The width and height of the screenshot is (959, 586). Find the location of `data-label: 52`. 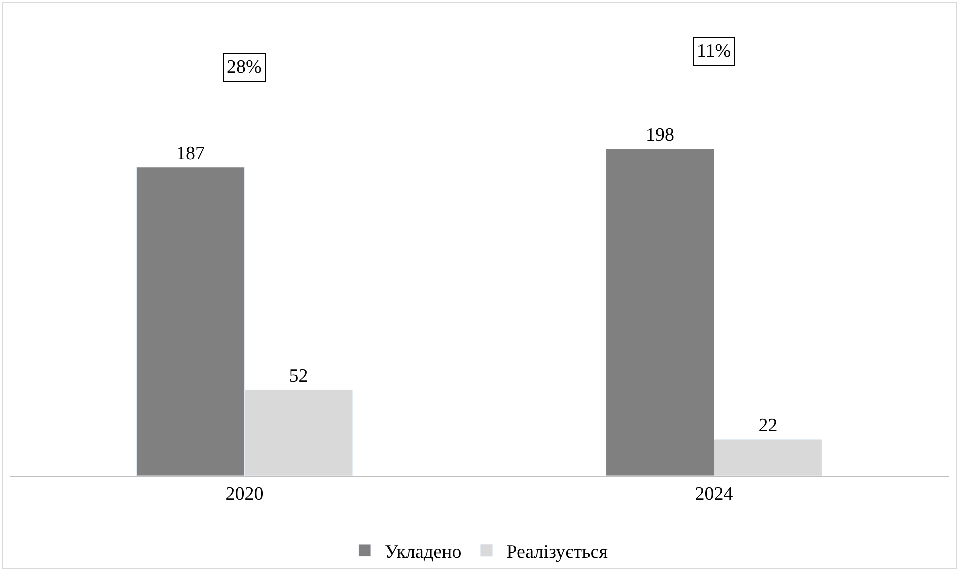

data-label: 52 is located at coordinates (298, 377).